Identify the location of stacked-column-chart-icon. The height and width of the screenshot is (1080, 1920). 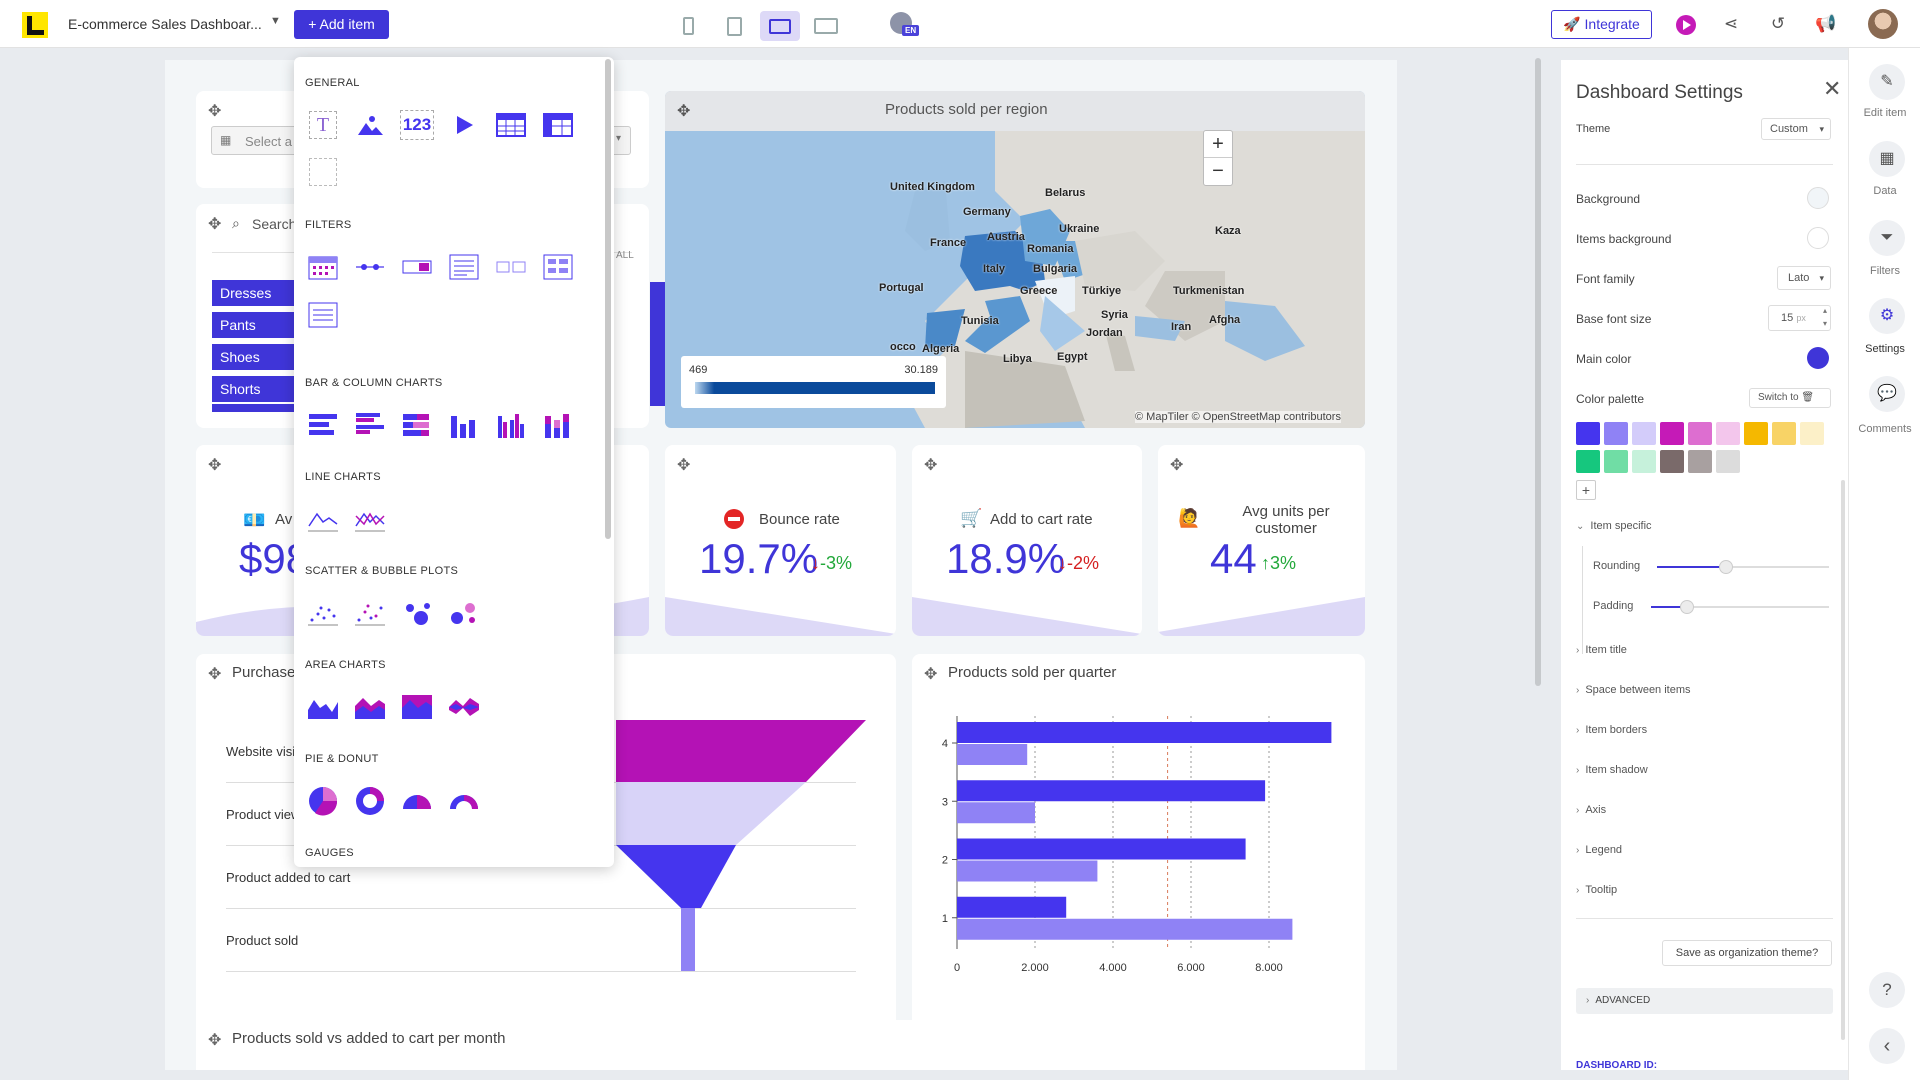
(558, 425).